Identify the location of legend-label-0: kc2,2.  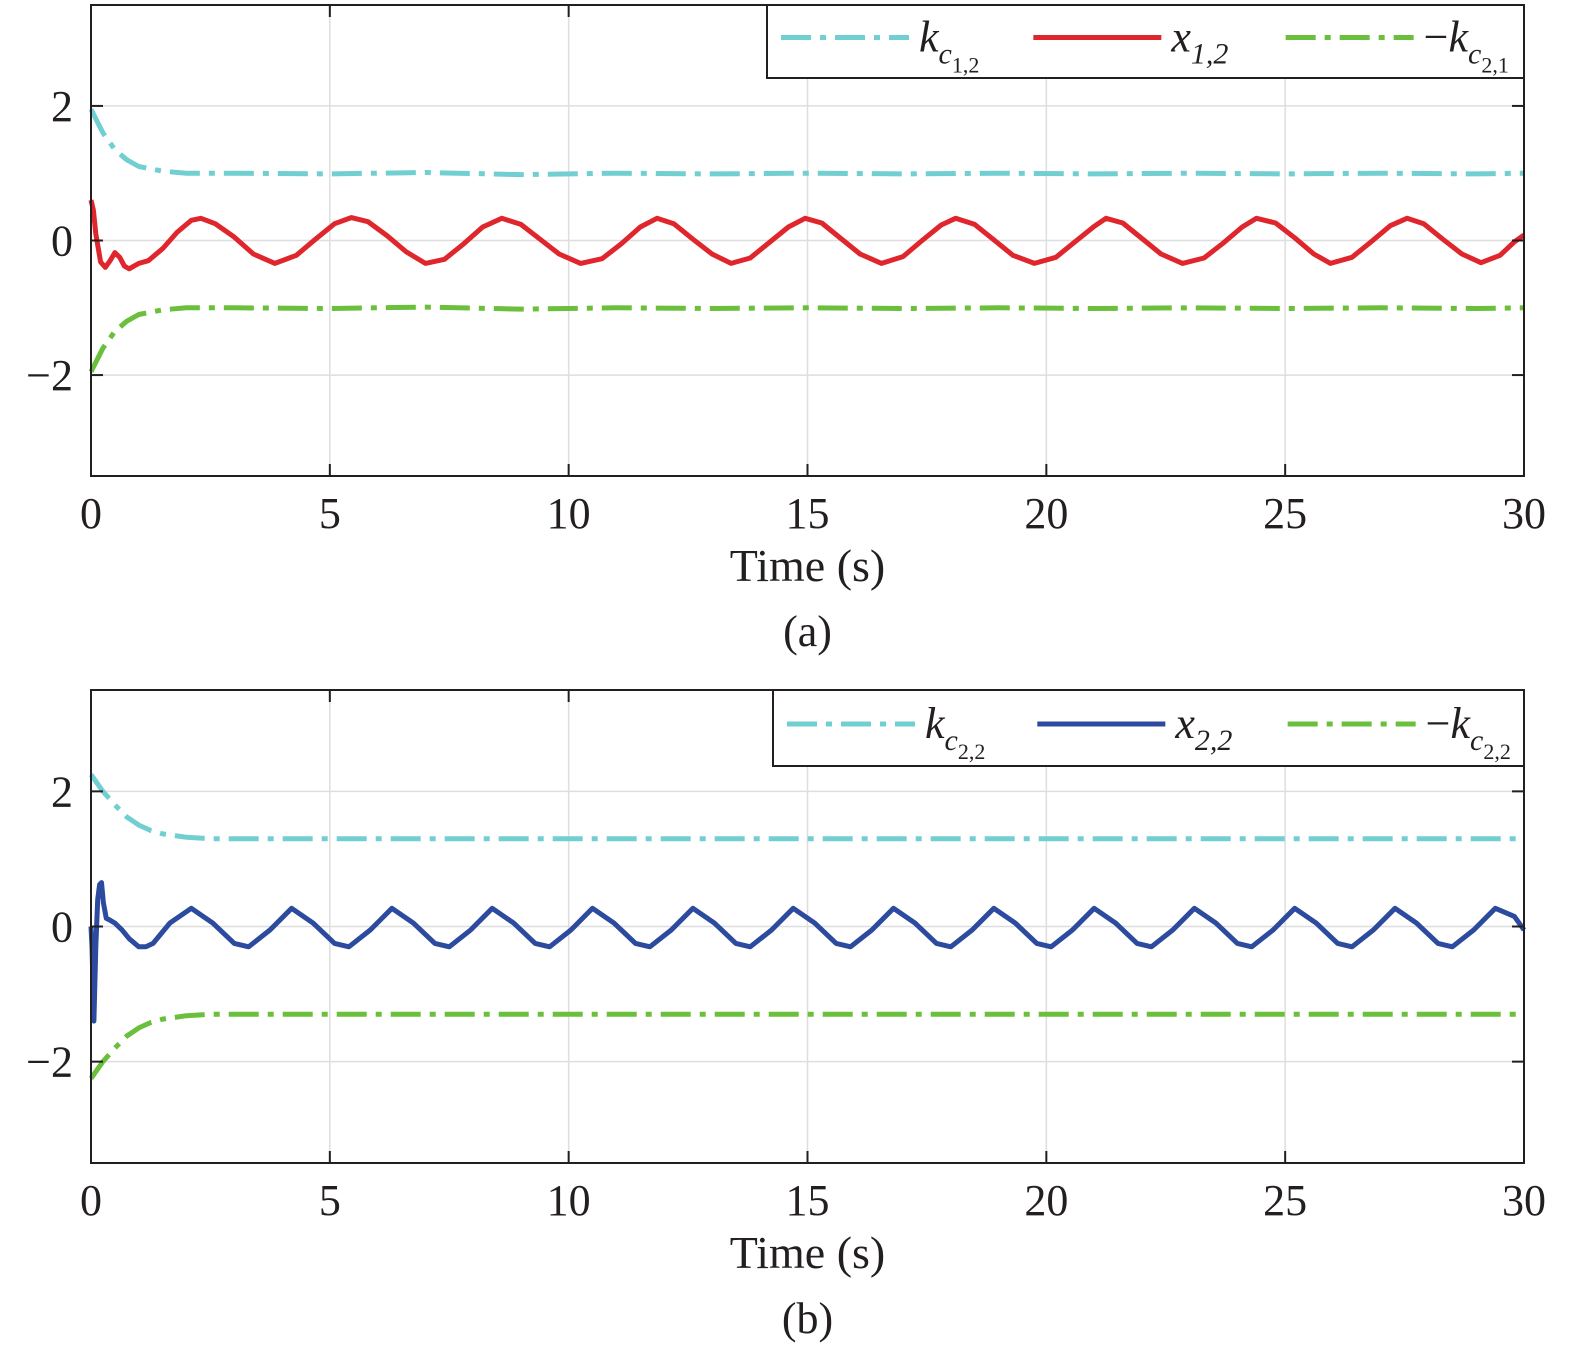
(955, 731).